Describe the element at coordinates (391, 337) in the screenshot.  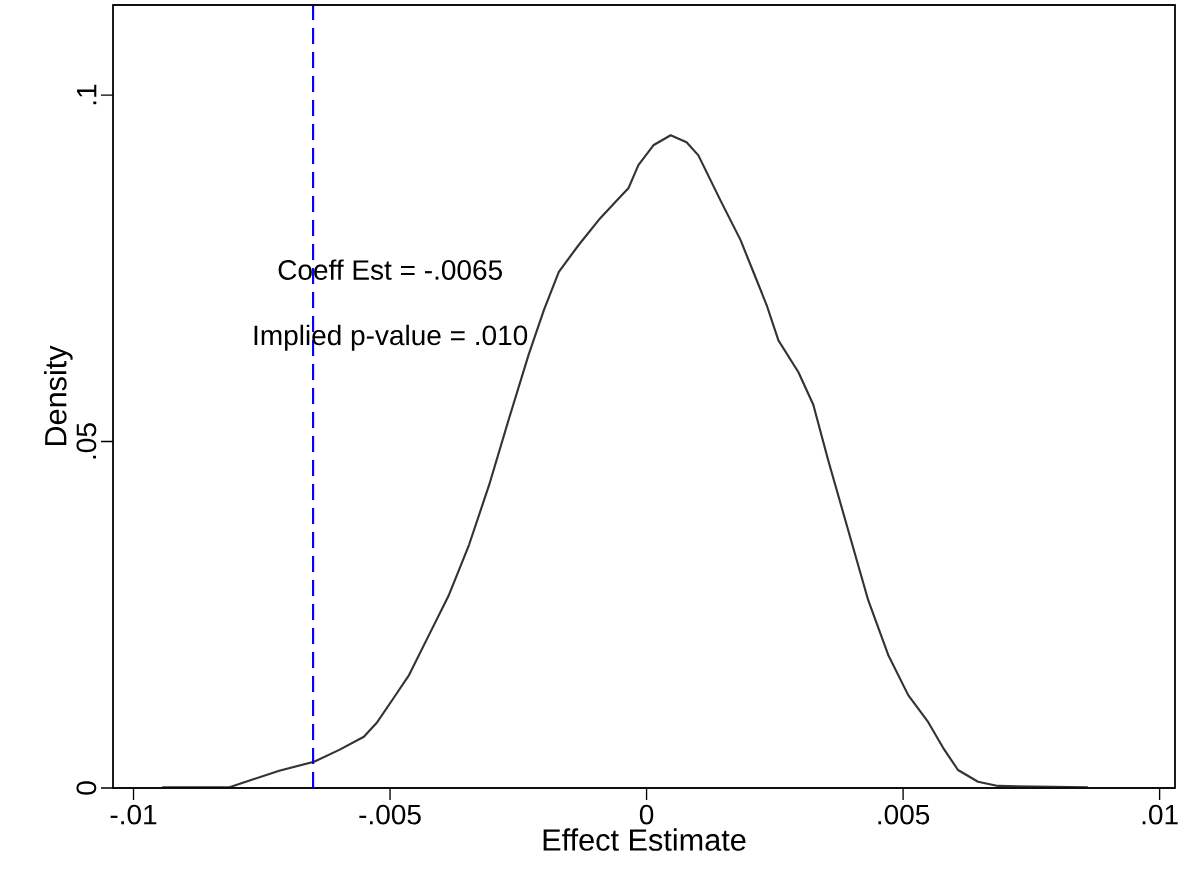
I see `annotation: Implied p-value = .010` at that location.